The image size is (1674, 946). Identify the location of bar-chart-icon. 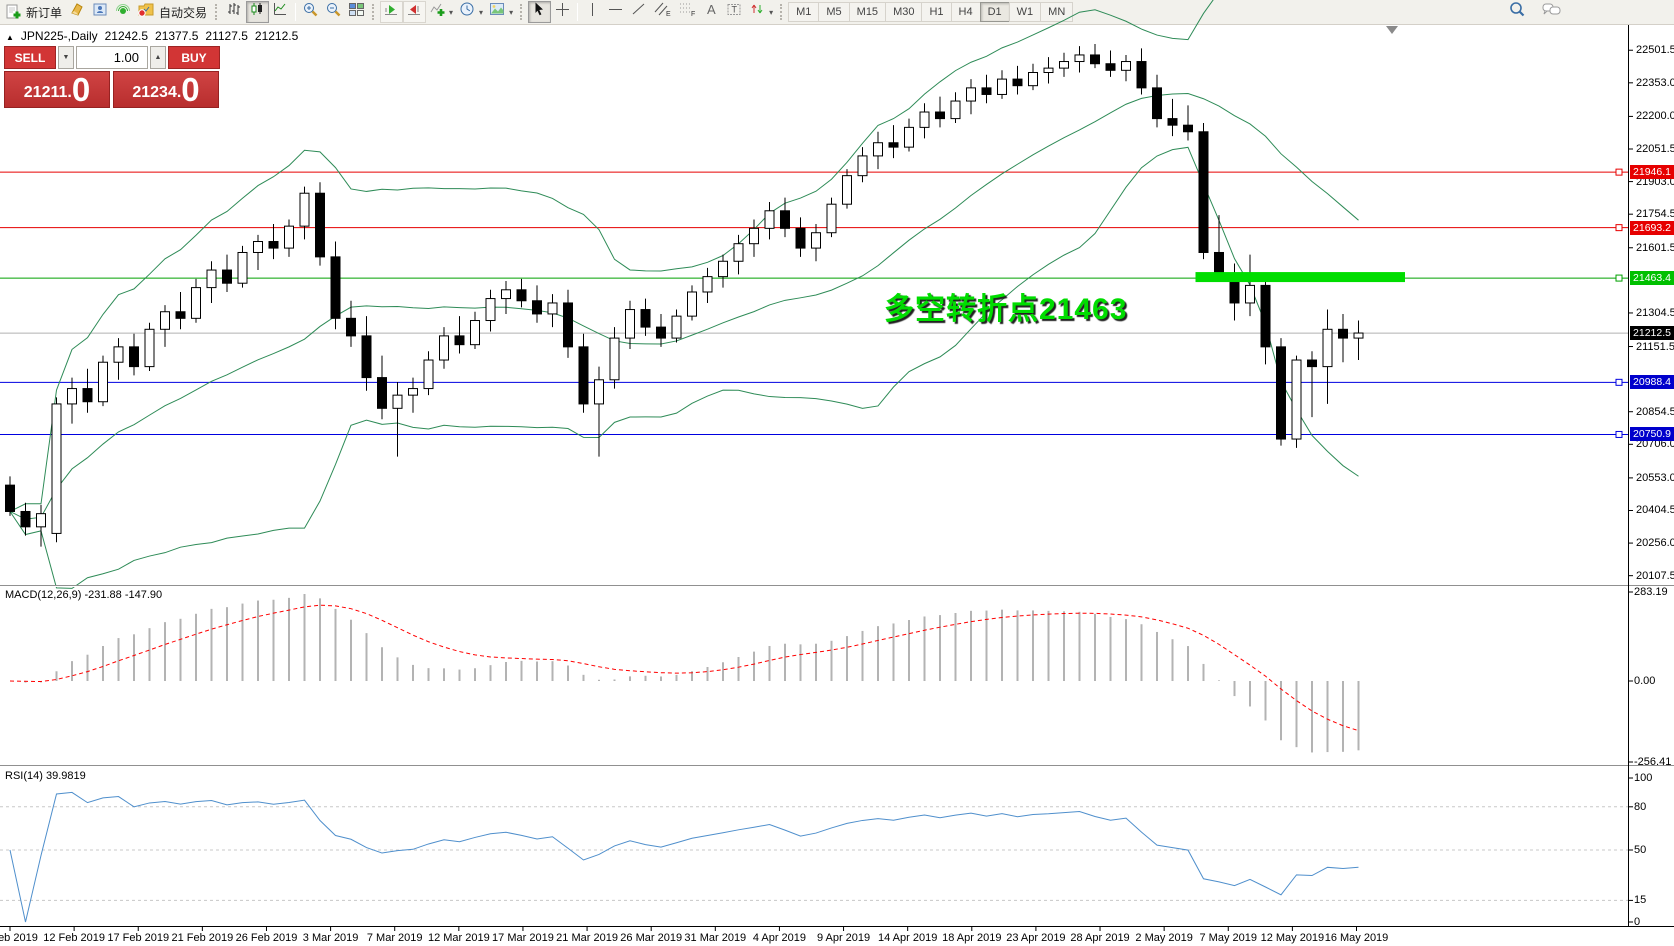
(234, 12).